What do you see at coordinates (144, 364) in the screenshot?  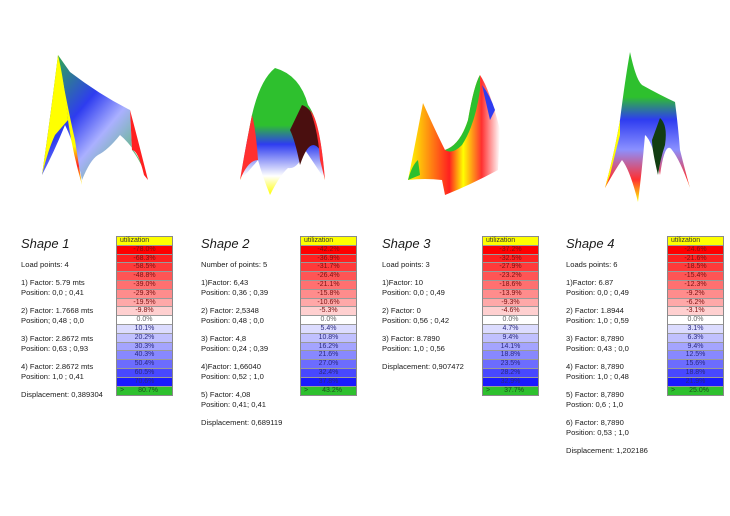 I see `legend-row: 50.4%` at bounding box center [144, 364].